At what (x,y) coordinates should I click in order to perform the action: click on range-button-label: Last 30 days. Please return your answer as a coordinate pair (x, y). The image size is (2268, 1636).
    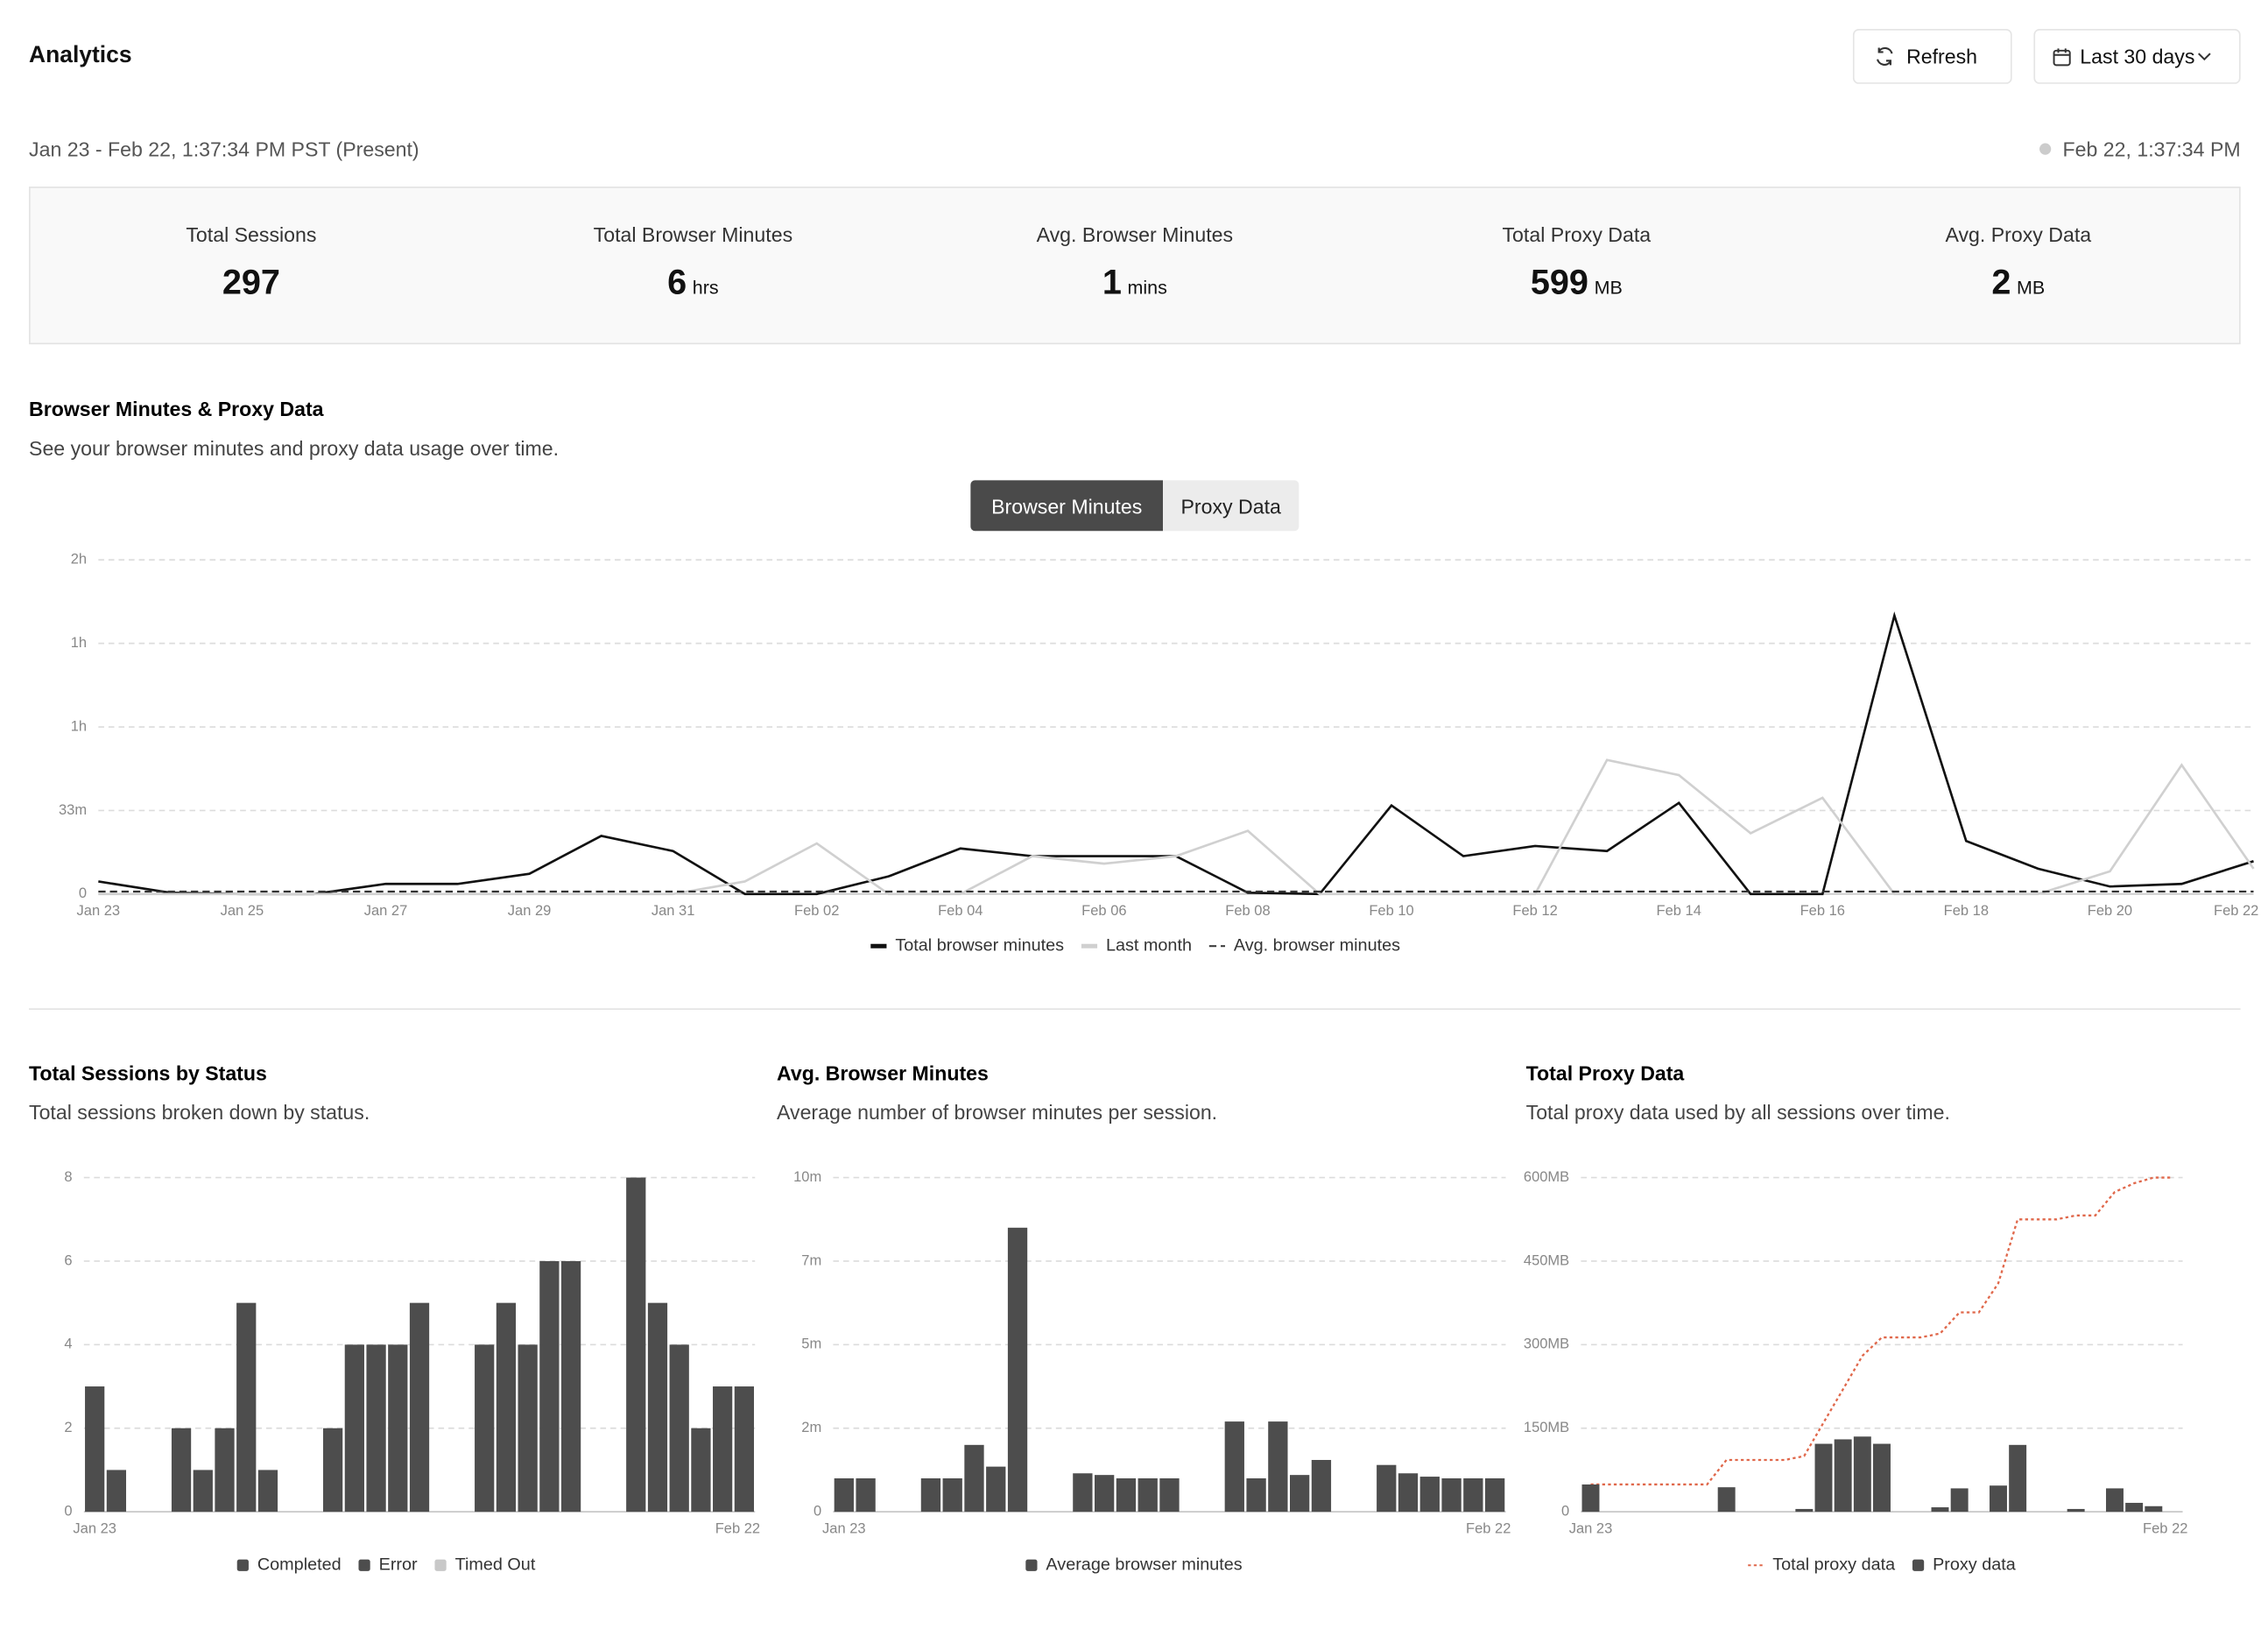
    Looking at the image, I should click on (2137, 56).